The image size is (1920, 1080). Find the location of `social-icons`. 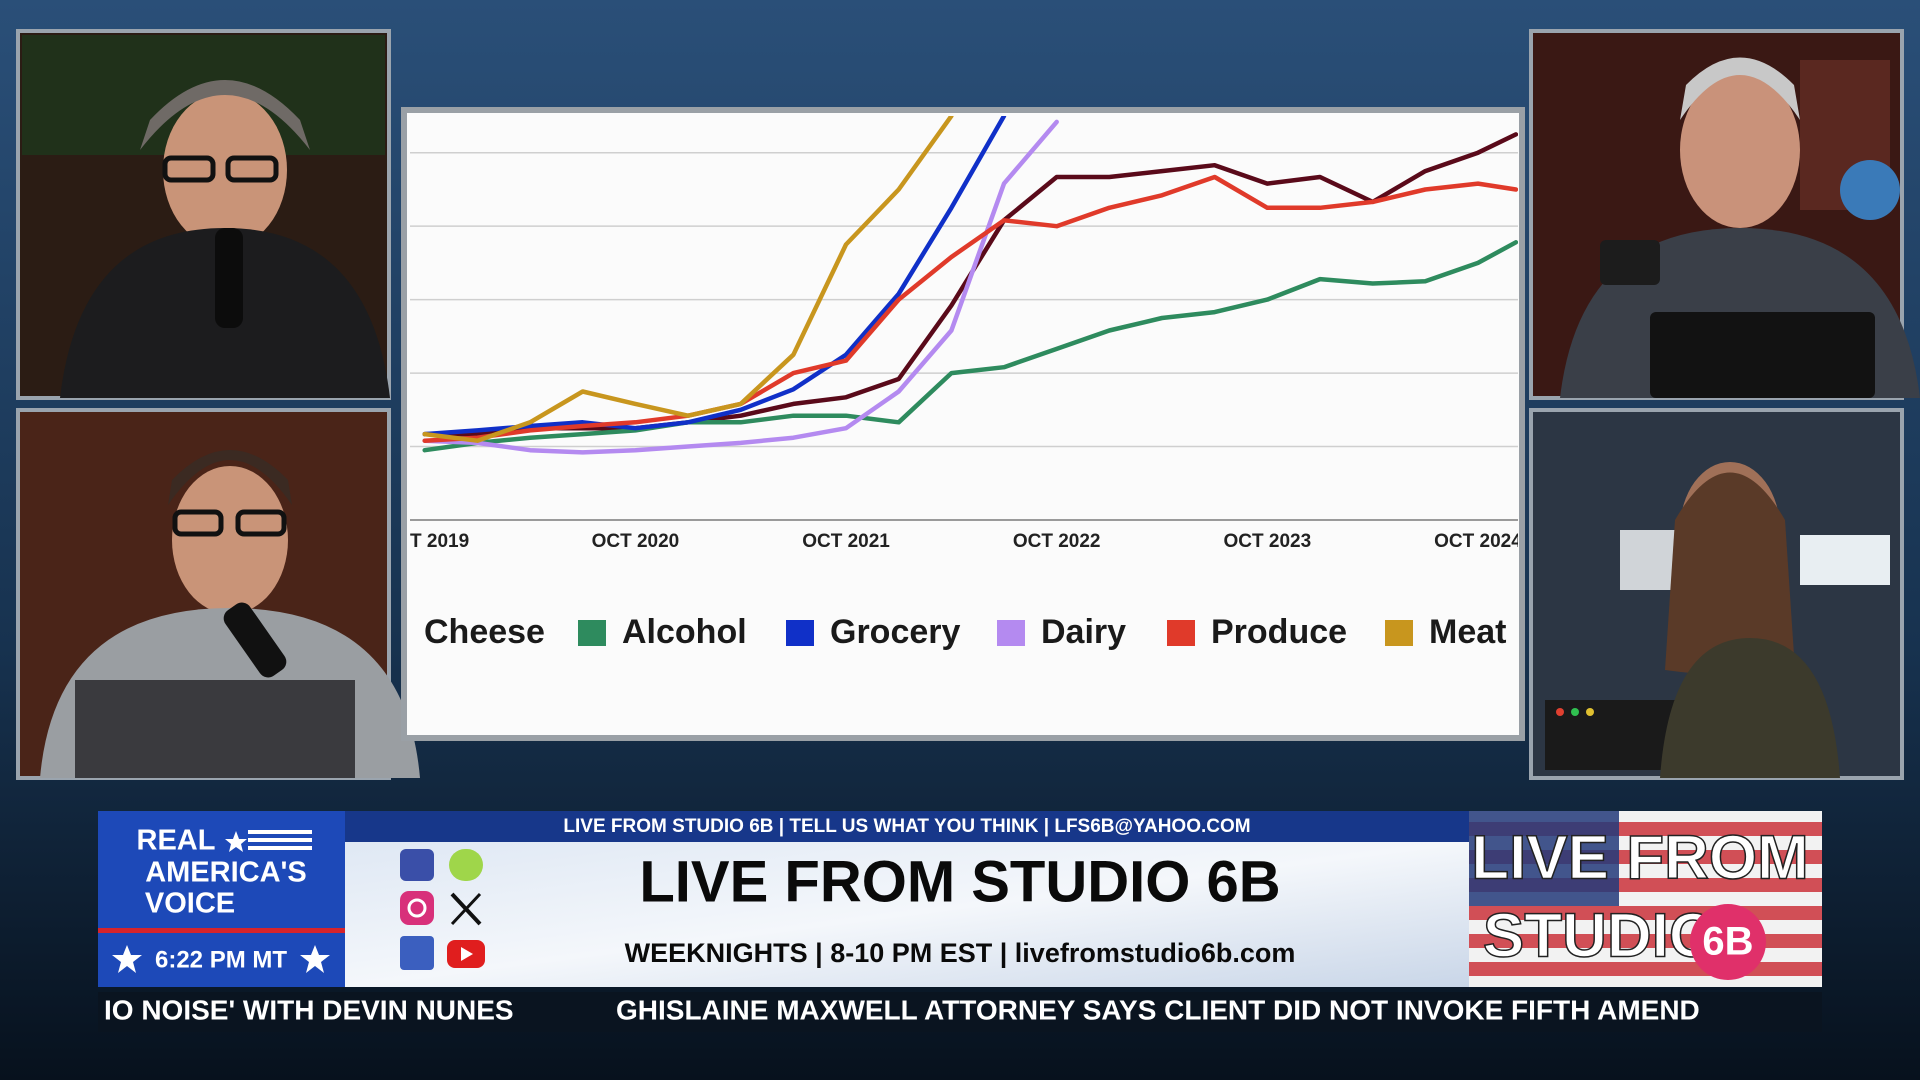

social-icons is located at coordinates (442, 909).